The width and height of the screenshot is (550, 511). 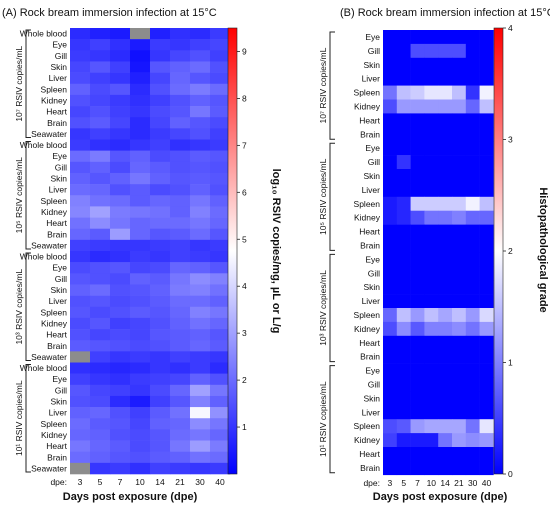 What do you see at coordinates (137, 482) in the screenshot?
I see `panel-a-x-axis: dpe: 3 5 7 10 14 21 30 40` at bounding box center [137, 482].